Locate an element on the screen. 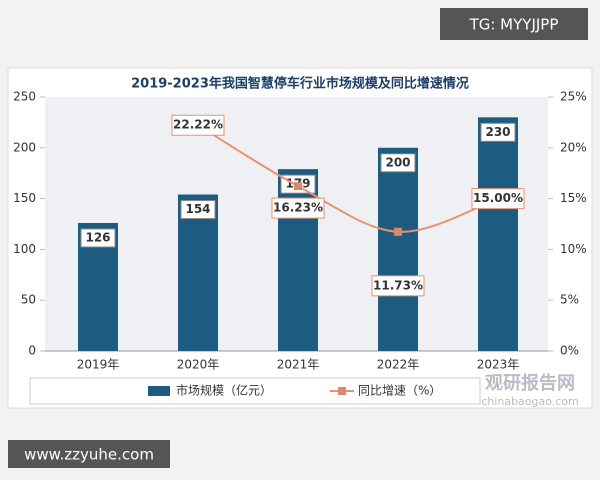  y-tick-label: 250 is located at coordinates (24, 97).